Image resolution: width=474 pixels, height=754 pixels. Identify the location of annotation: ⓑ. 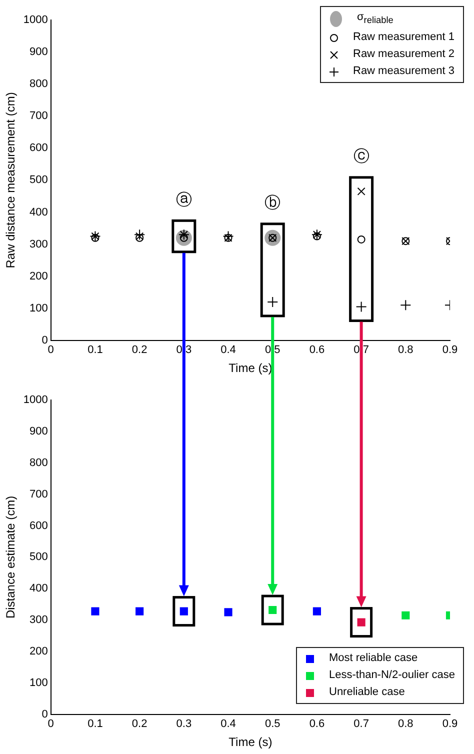
(272, 202).